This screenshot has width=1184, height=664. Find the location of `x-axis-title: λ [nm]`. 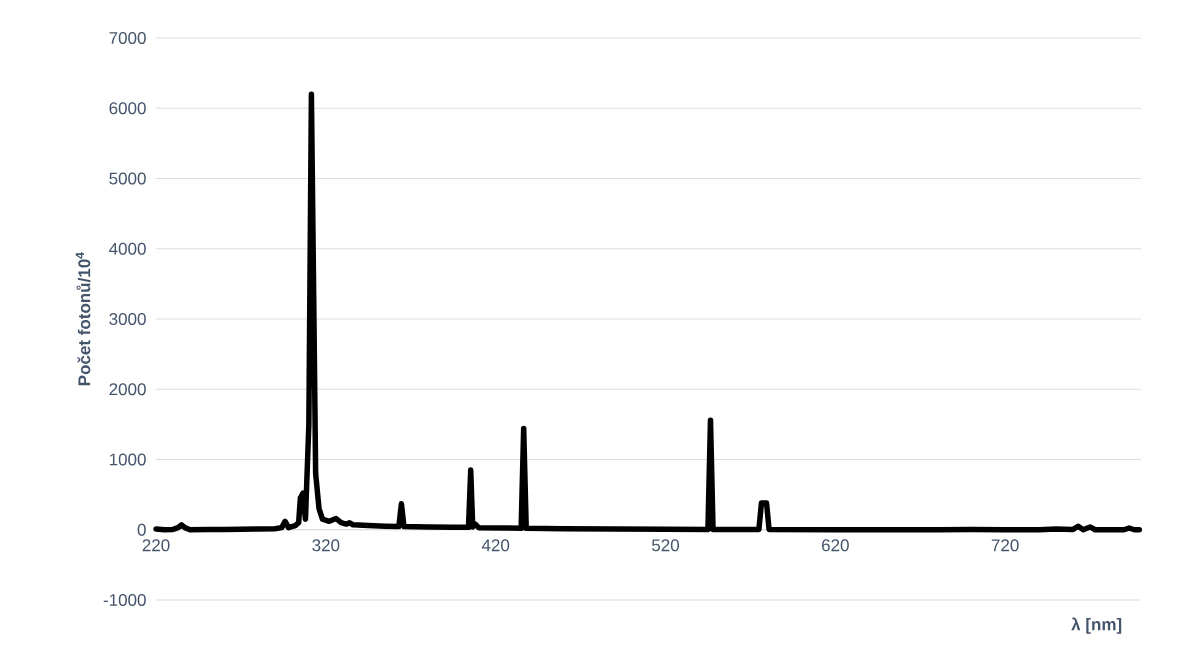

x-axis-title: λ [nm] is located at coordinates (1096, 625).